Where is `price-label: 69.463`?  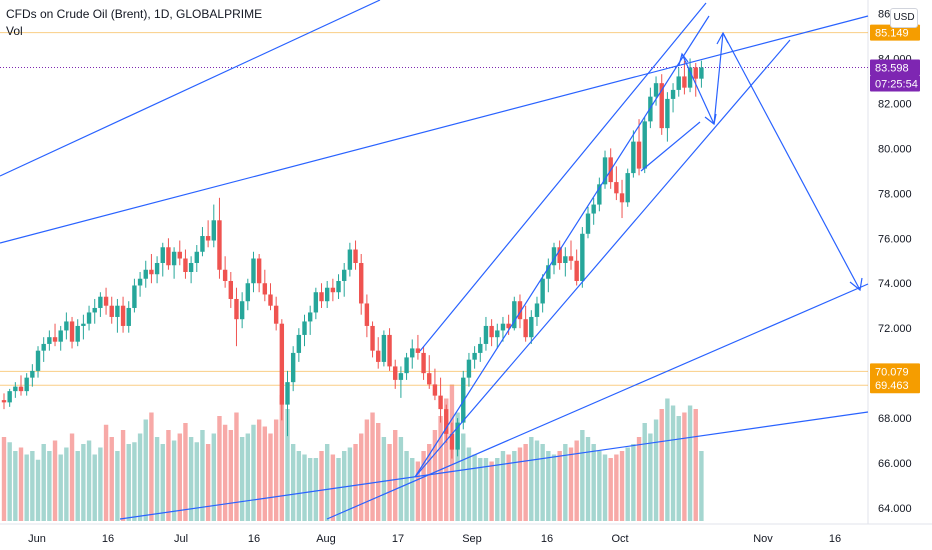 price-label: 69.463 is located at coordinates (892, 386).